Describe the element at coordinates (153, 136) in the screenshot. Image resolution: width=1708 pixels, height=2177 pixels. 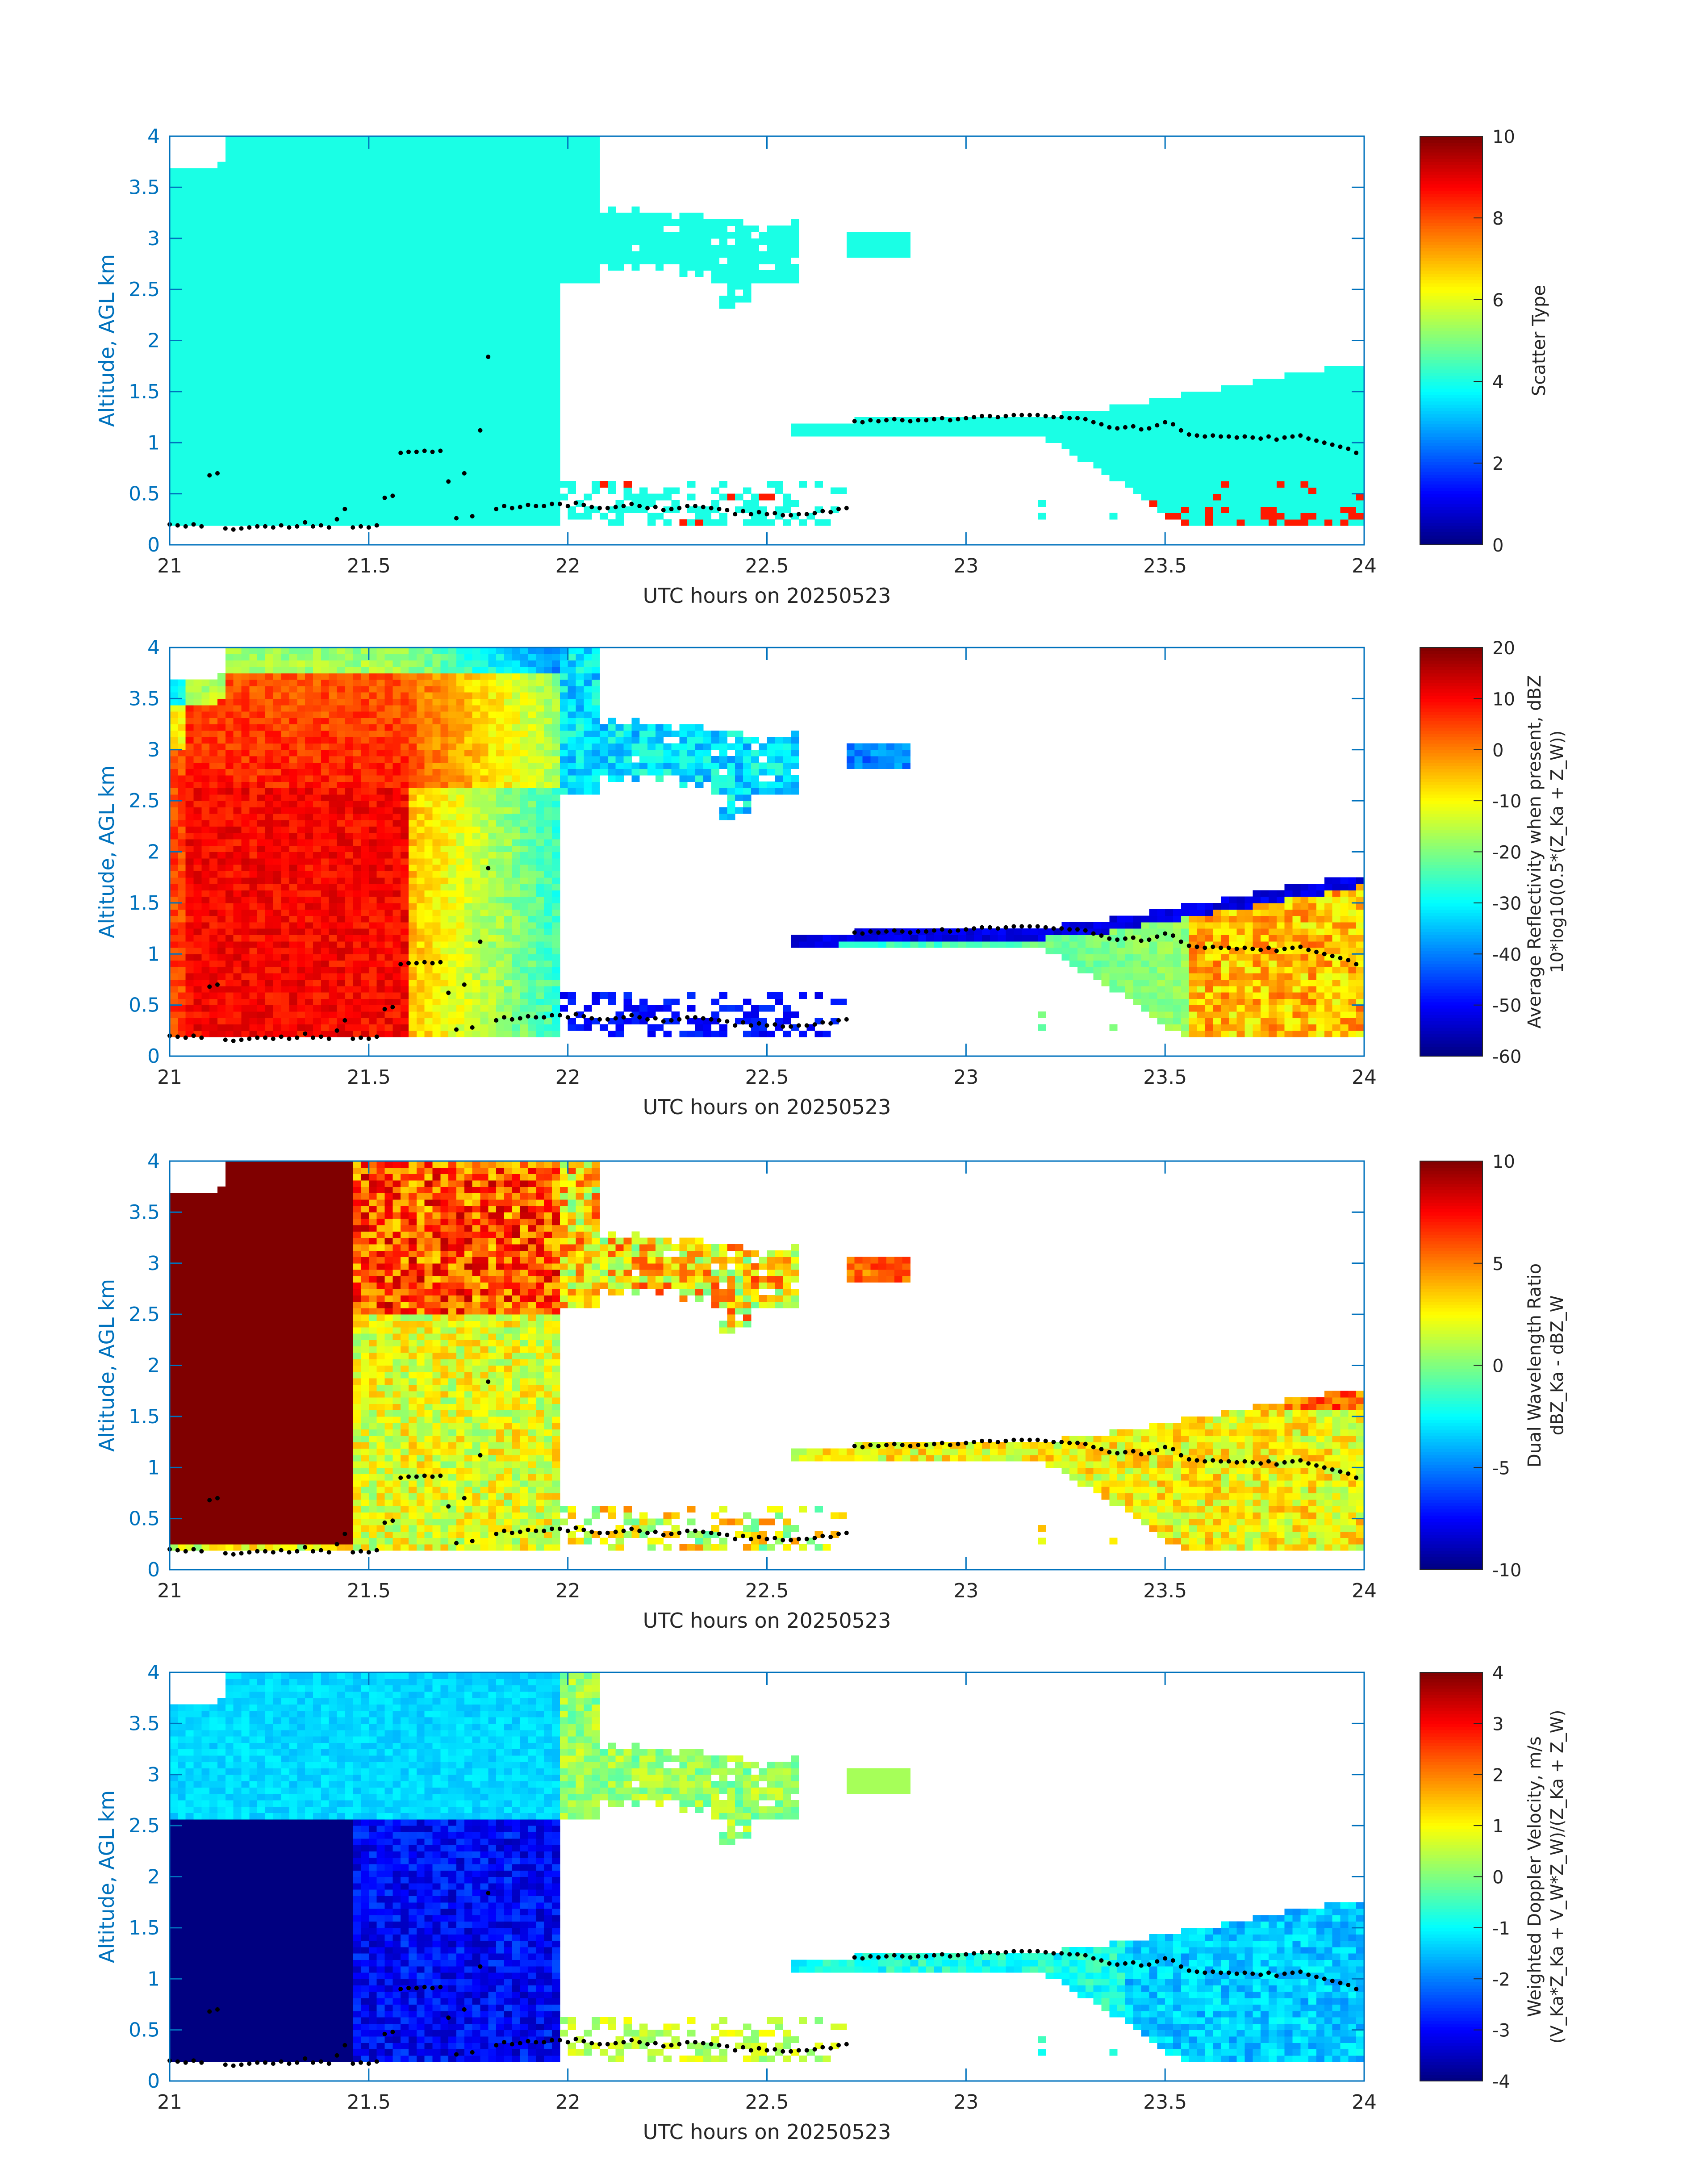
I see `y-tick-label: 4` at that location.